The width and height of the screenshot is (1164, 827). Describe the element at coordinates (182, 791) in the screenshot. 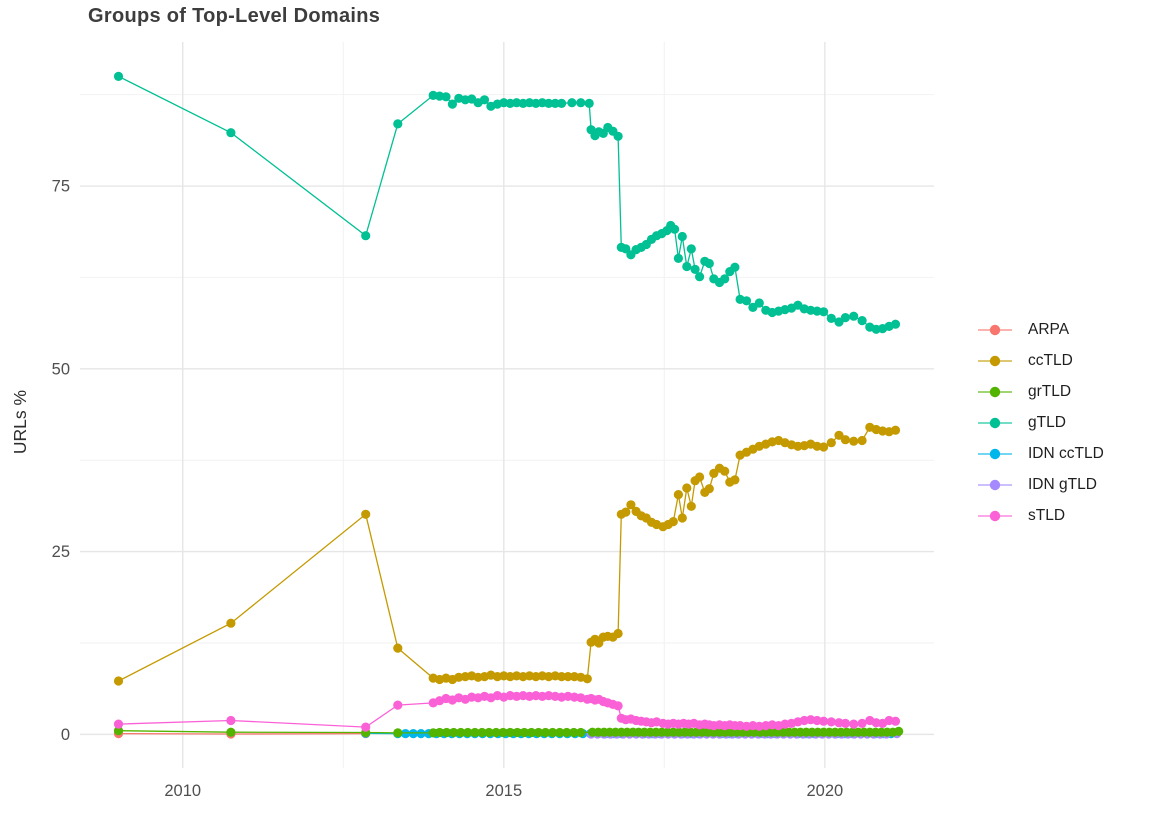

I see `x-tick-label: 2010` at that location.